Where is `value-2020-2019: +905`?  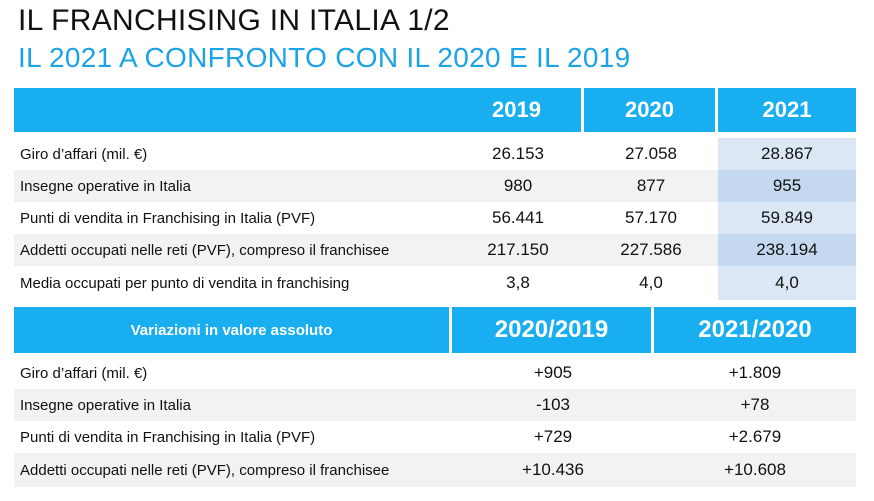 value-2020-2019: +905 is located at coordinates (553, 372).